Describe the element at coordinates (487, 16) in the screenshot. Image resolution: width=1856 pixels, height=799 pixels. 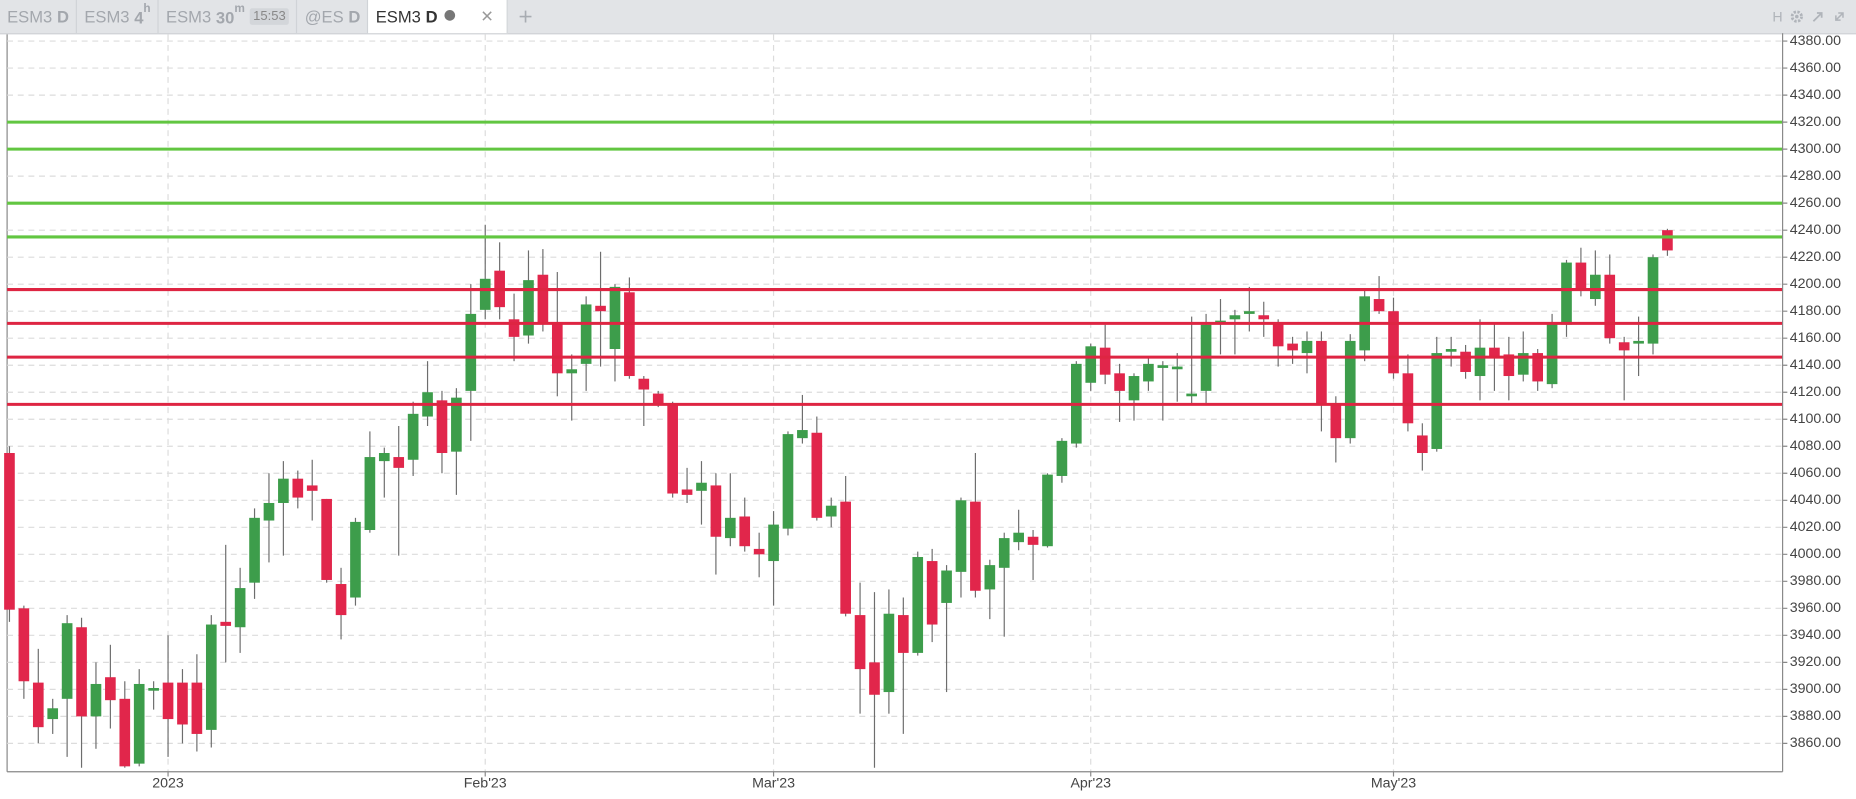
I see `close-icon` at that location.